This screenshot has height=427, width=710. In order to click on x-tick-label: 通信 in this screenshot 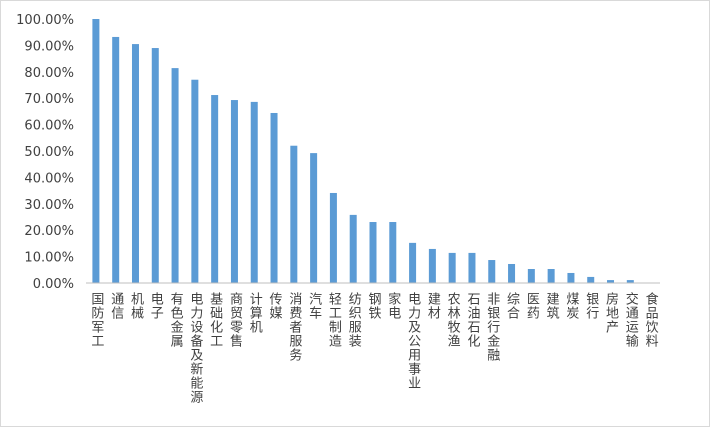, I will do `click(116, 306)`.